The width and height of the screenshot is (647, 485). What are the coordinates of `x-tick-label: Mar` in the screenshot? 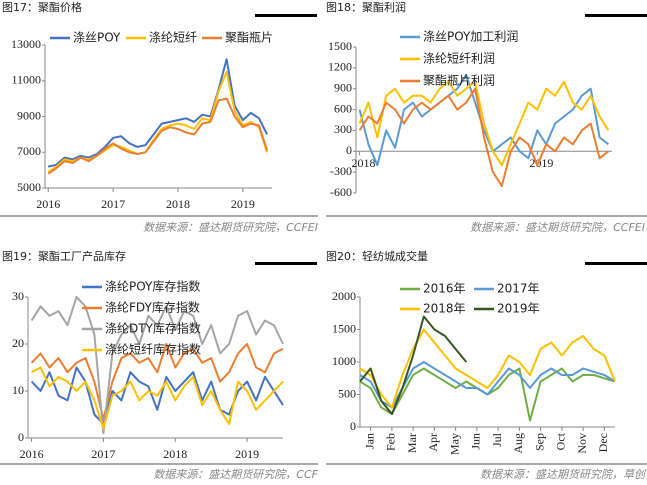 It's located at (412, 443).